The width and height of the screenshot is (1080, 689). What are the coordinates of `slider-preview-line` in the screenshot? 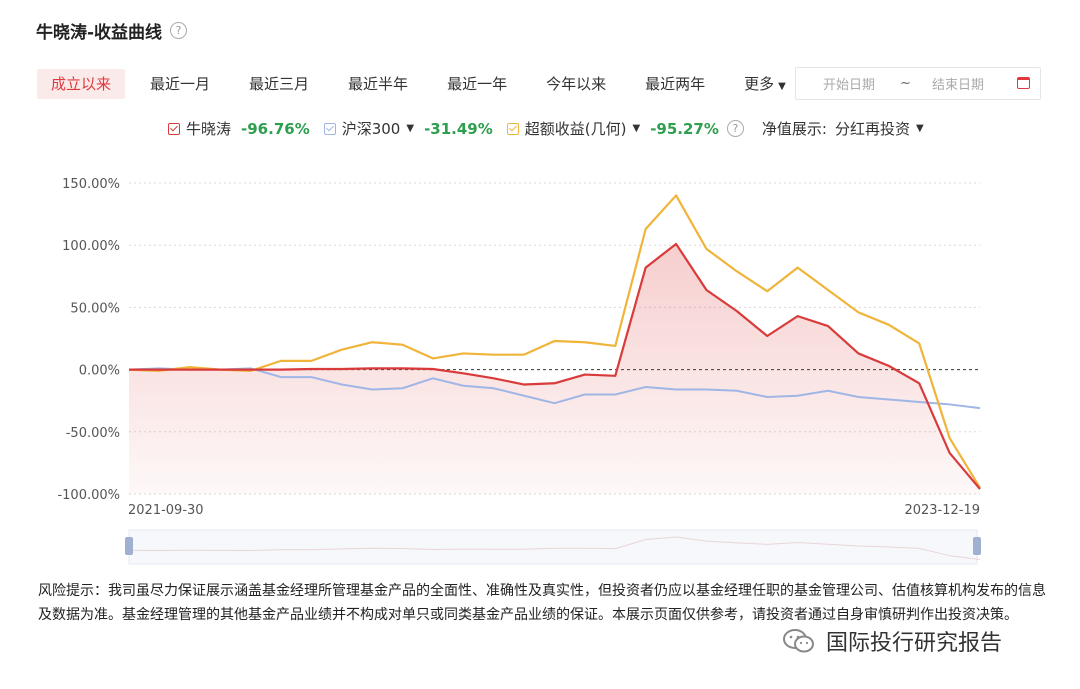 It's located at (554, 548).